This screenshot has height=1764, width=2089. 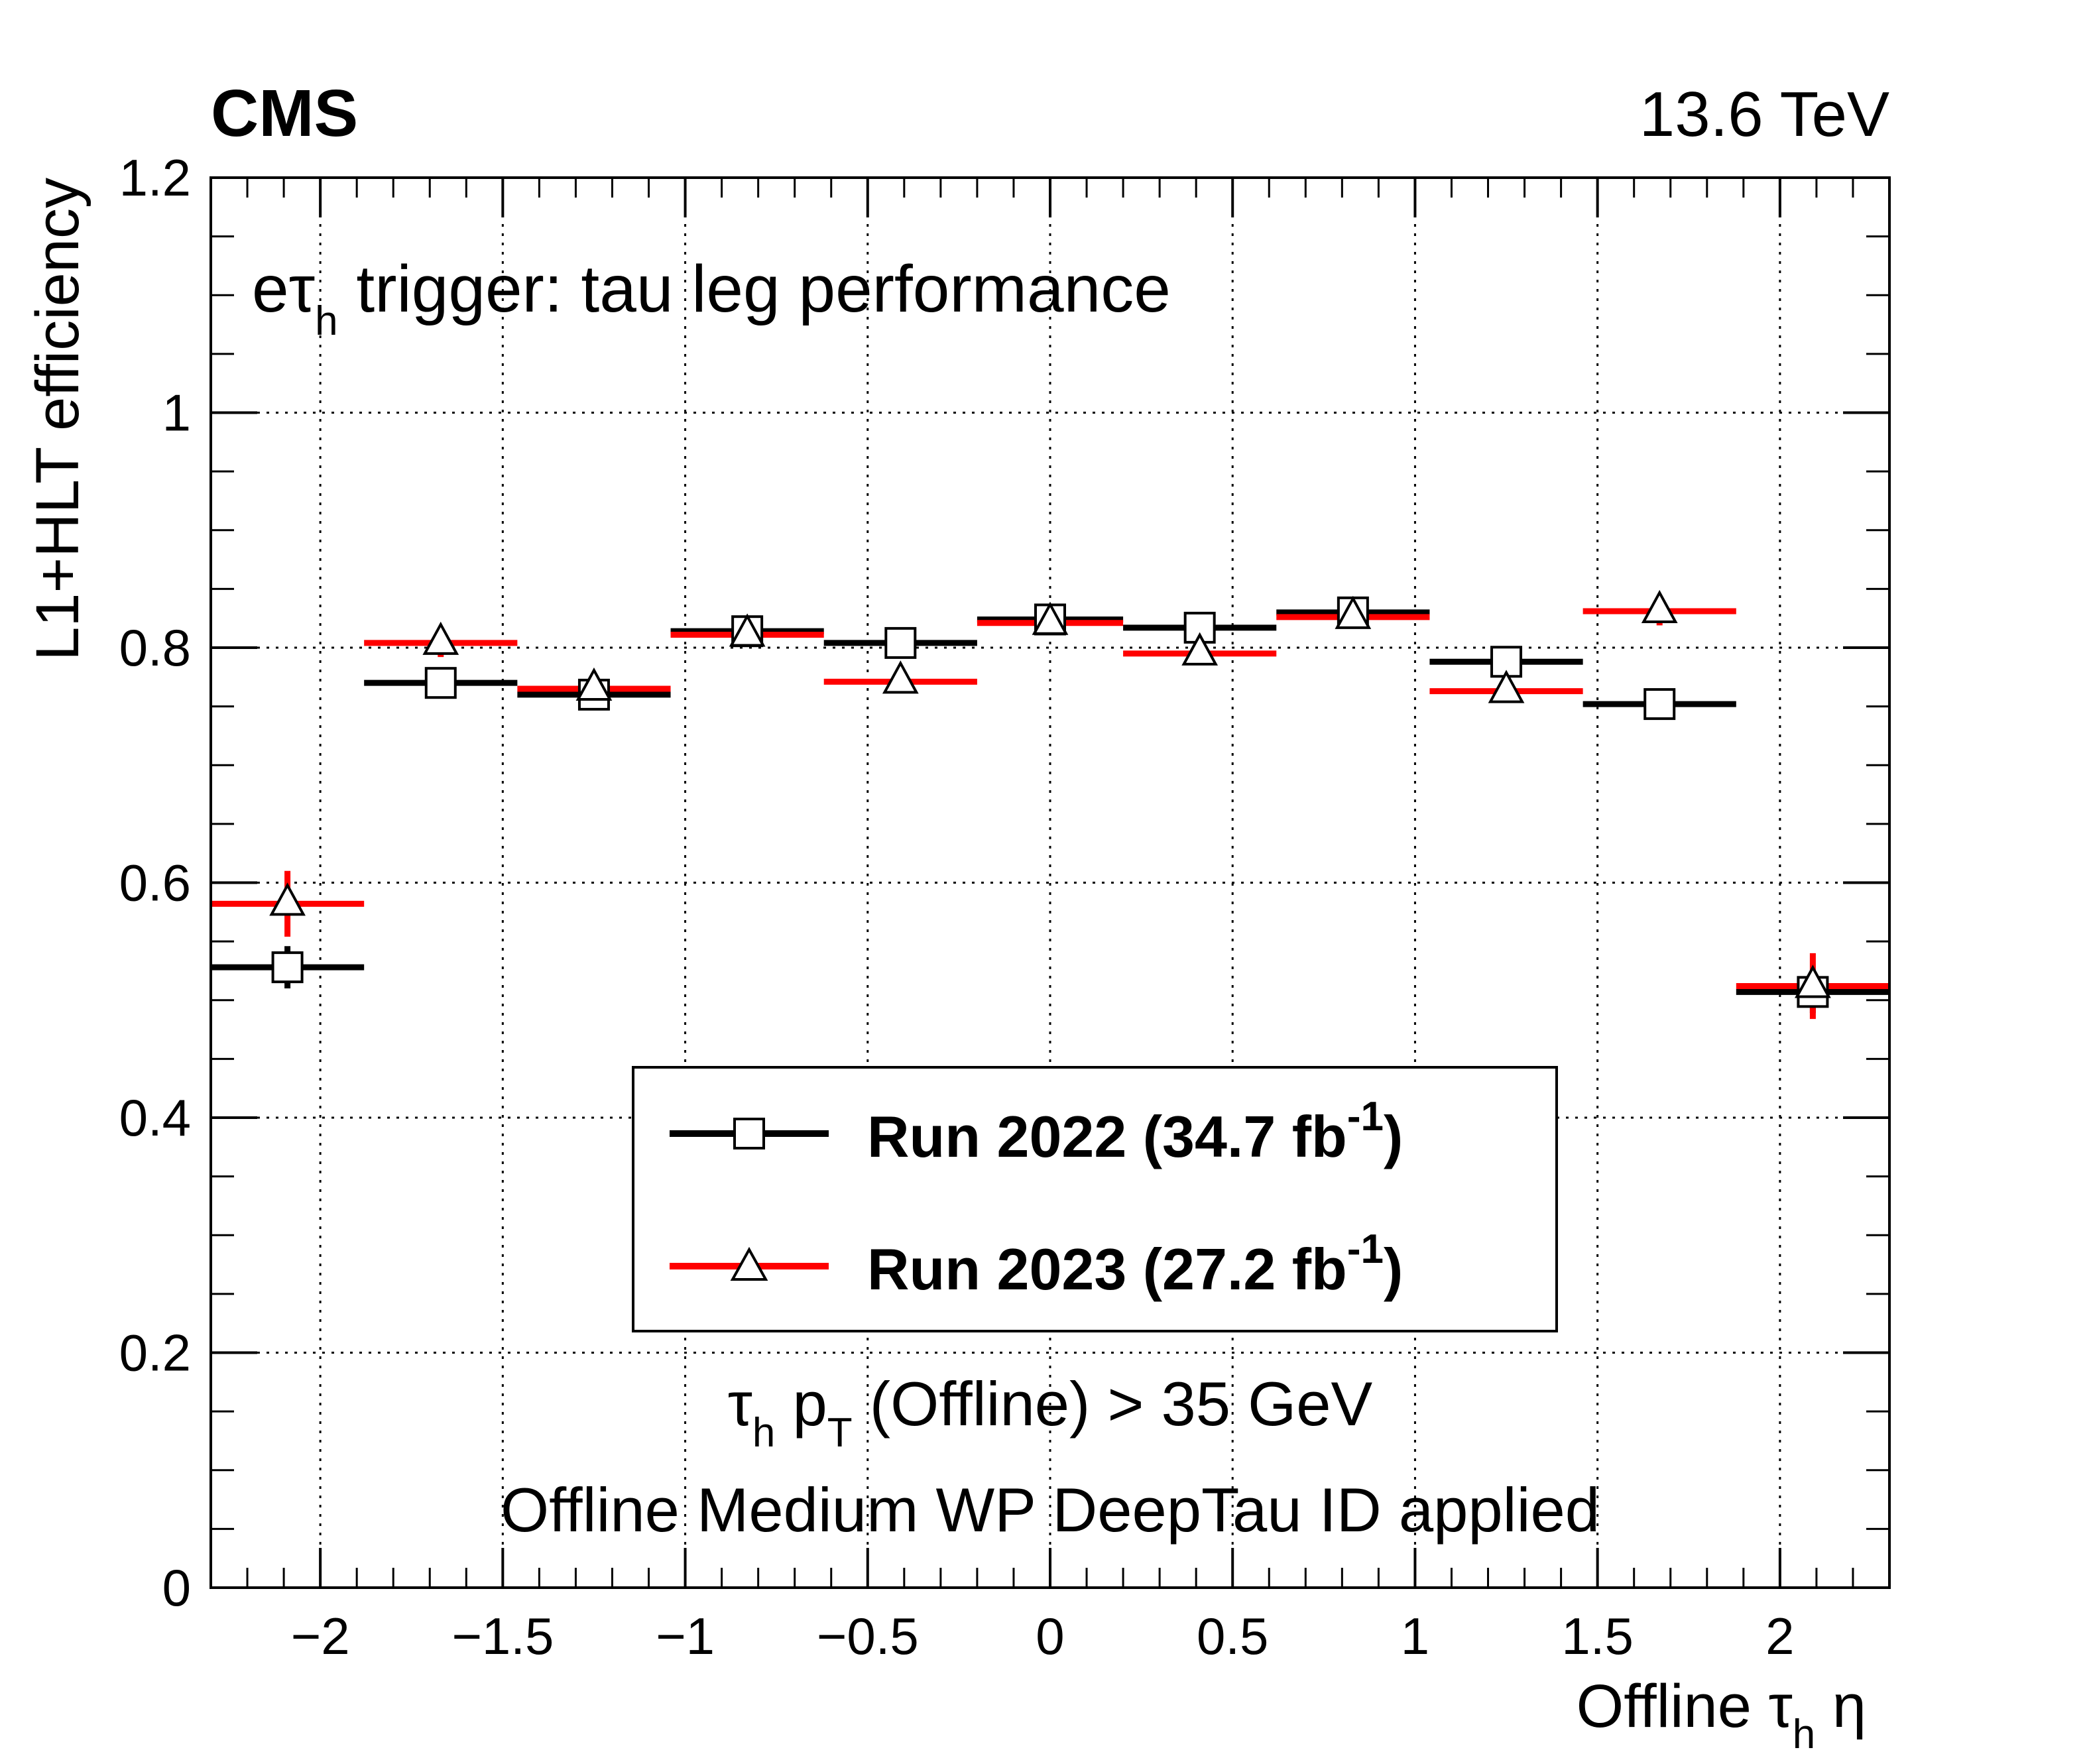 What do you see at coordinates (176, 413) in the screenshot?
I see `y-tick-label: 1` at bounding box center [176, 413].